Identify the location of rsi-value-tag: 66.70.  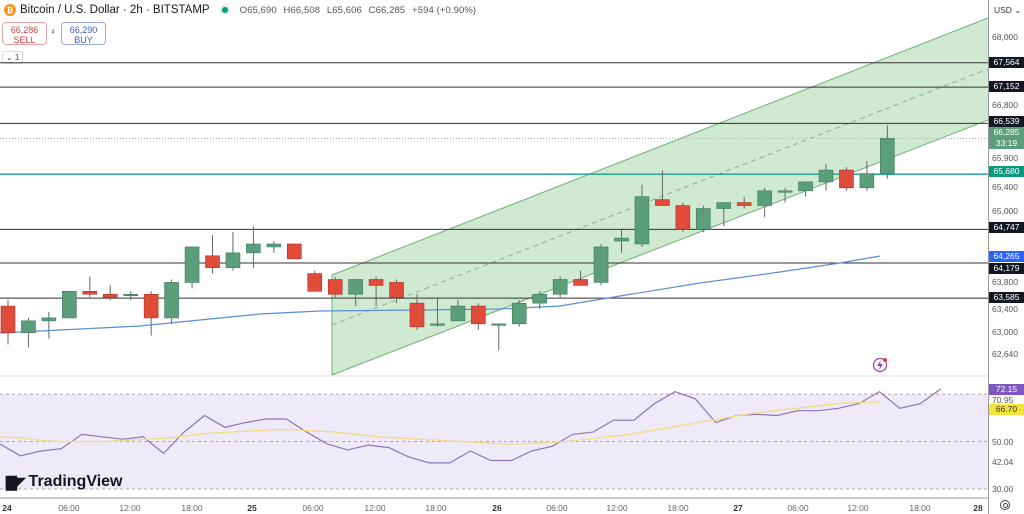
(1006, 409).